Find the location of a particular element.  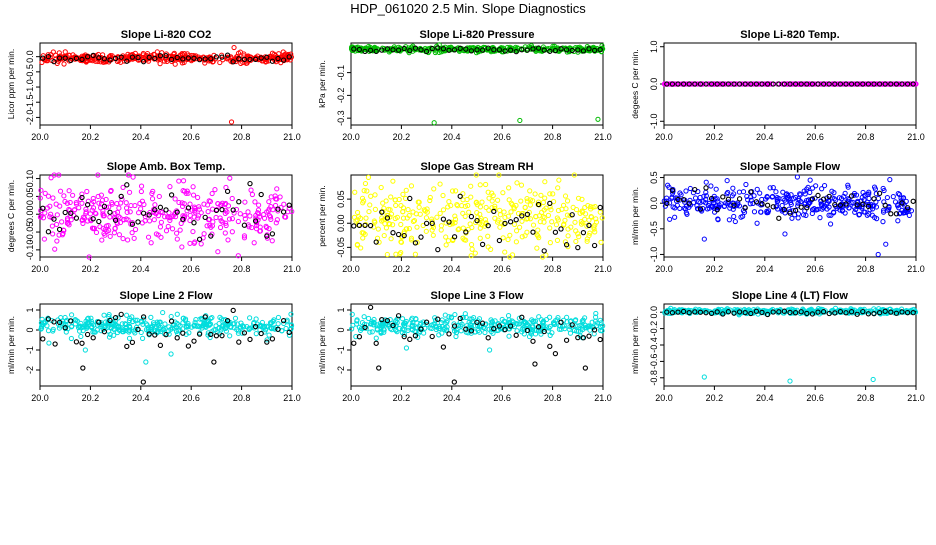

y-tick-label: 0.0 is located at coordinates (654, 203).